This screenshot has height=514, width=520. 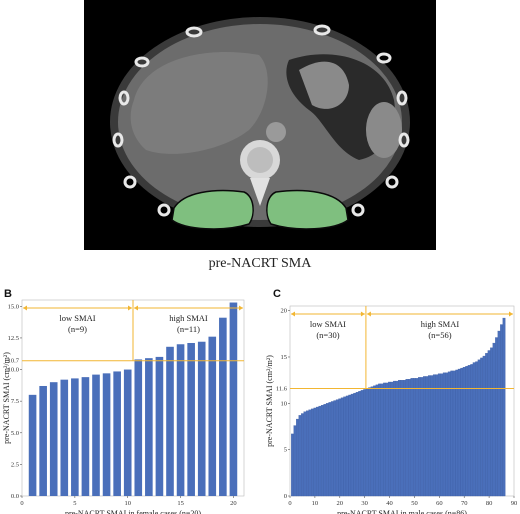 I want to click on y-tick-label: 10, so click(x=284, y=403).